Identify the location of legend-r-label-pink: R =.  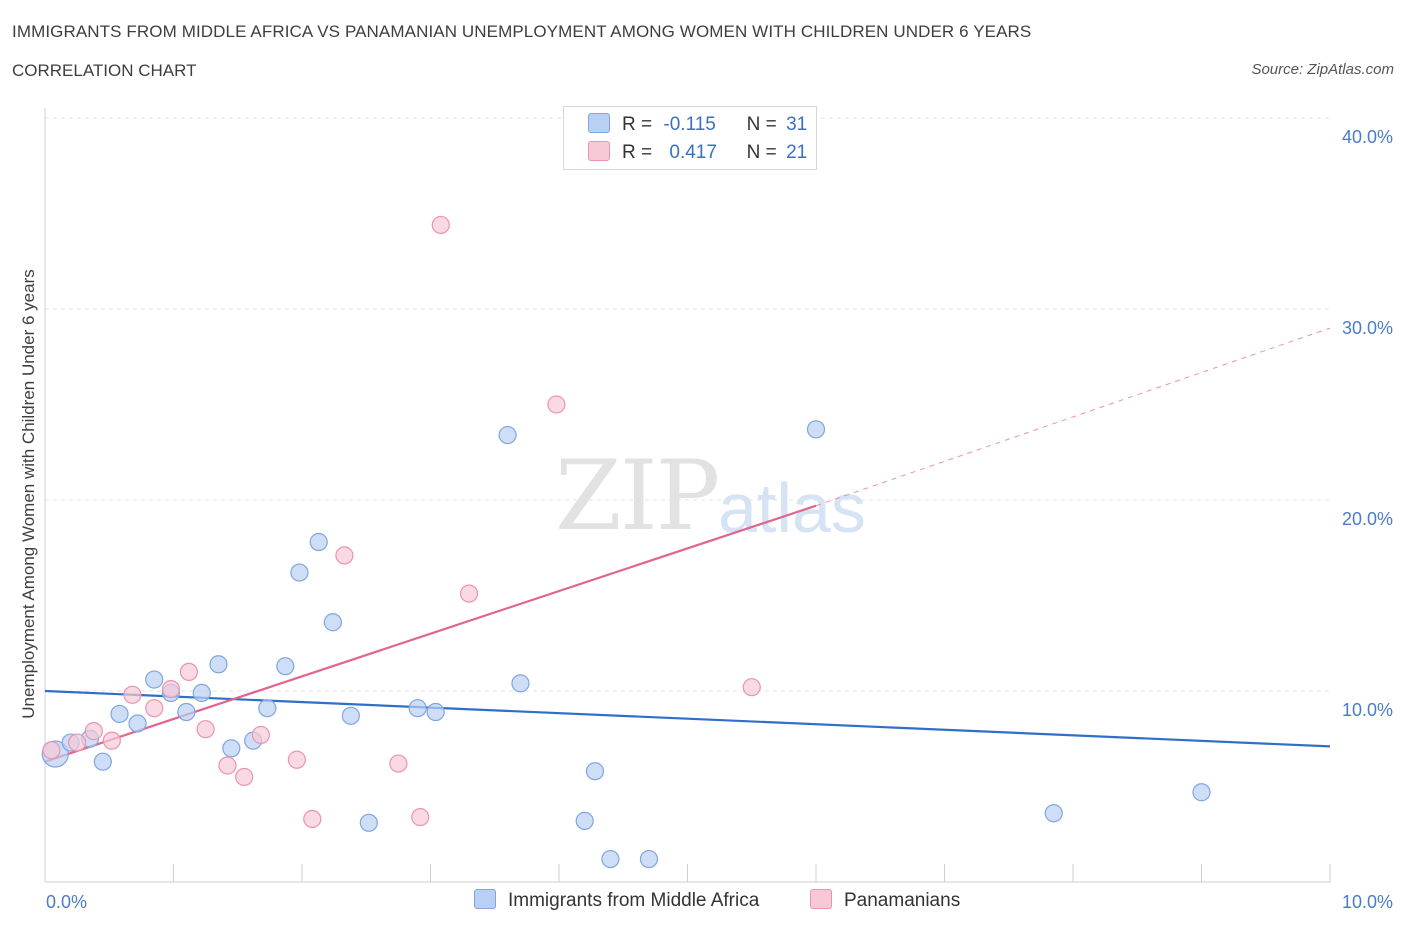
(637, 152).